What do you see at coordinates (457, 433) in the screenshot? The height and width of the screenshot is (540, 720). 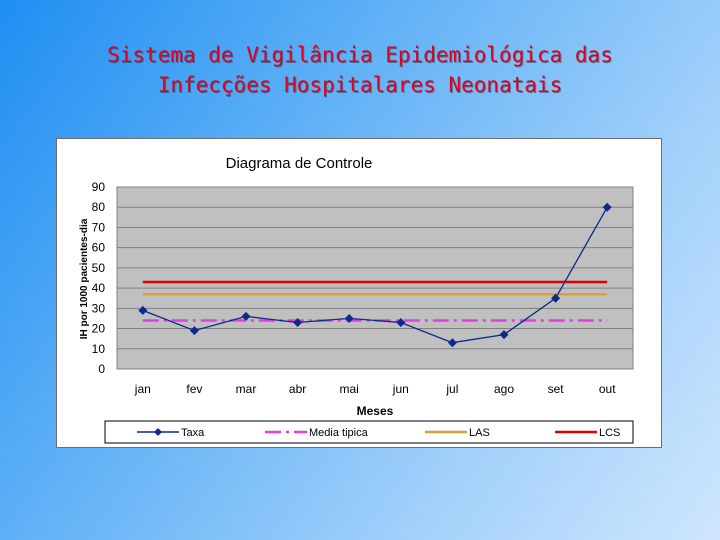 I see `legend-item-las: LAS` at bounding box center [457, 433].